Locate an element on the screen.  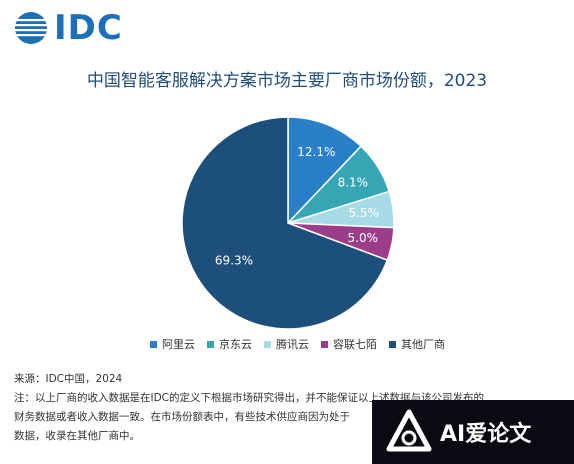
legend-item-3: 腾讯云 is located at coordinates (286, 344).